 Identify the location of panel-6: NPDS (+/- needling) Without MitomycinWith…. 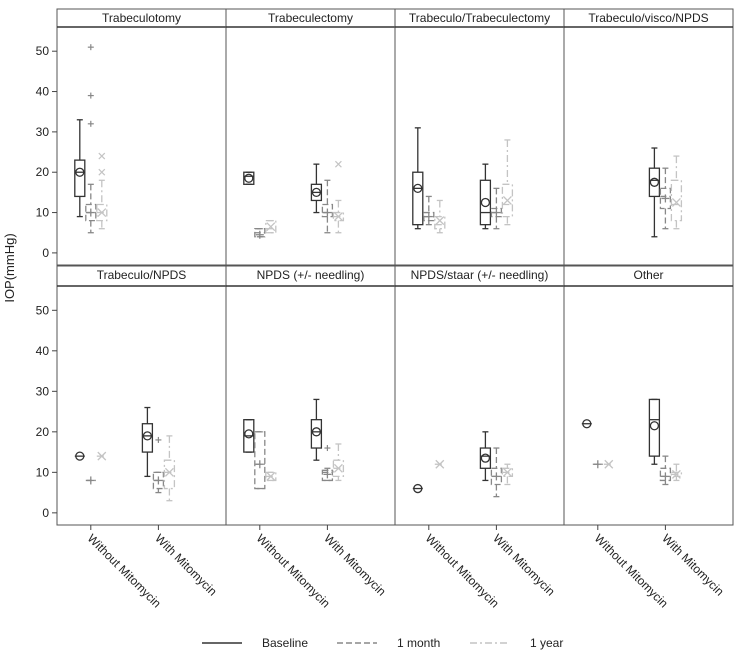
(310, 437).